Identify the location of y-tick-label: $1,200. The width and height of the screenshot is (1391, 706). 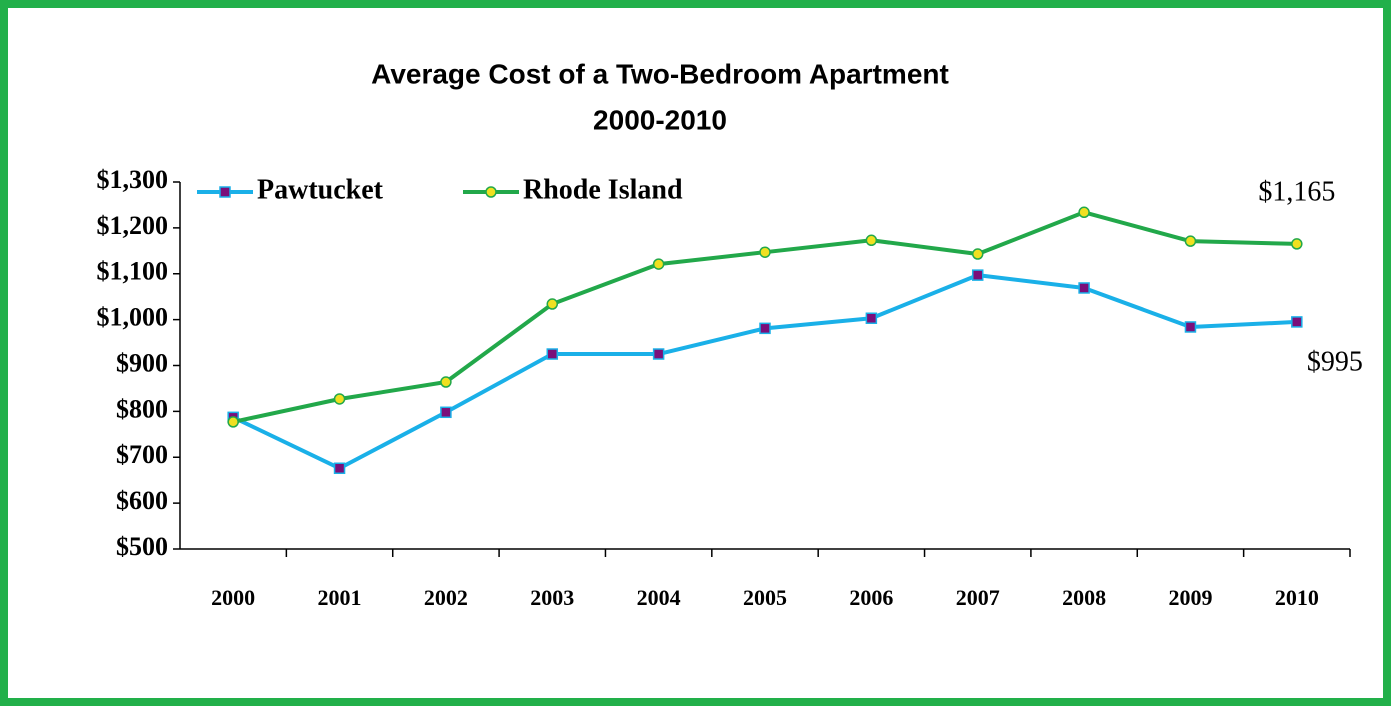
(133, 225).